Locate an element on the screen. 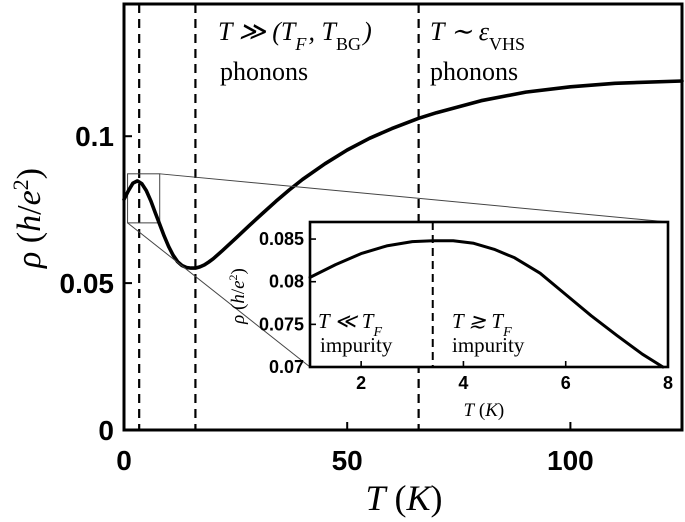 The width and height of the screenshot is (685, 522). annotation-phonons-vhs: T ∼ εVHS is located at coordinates (478, 35).